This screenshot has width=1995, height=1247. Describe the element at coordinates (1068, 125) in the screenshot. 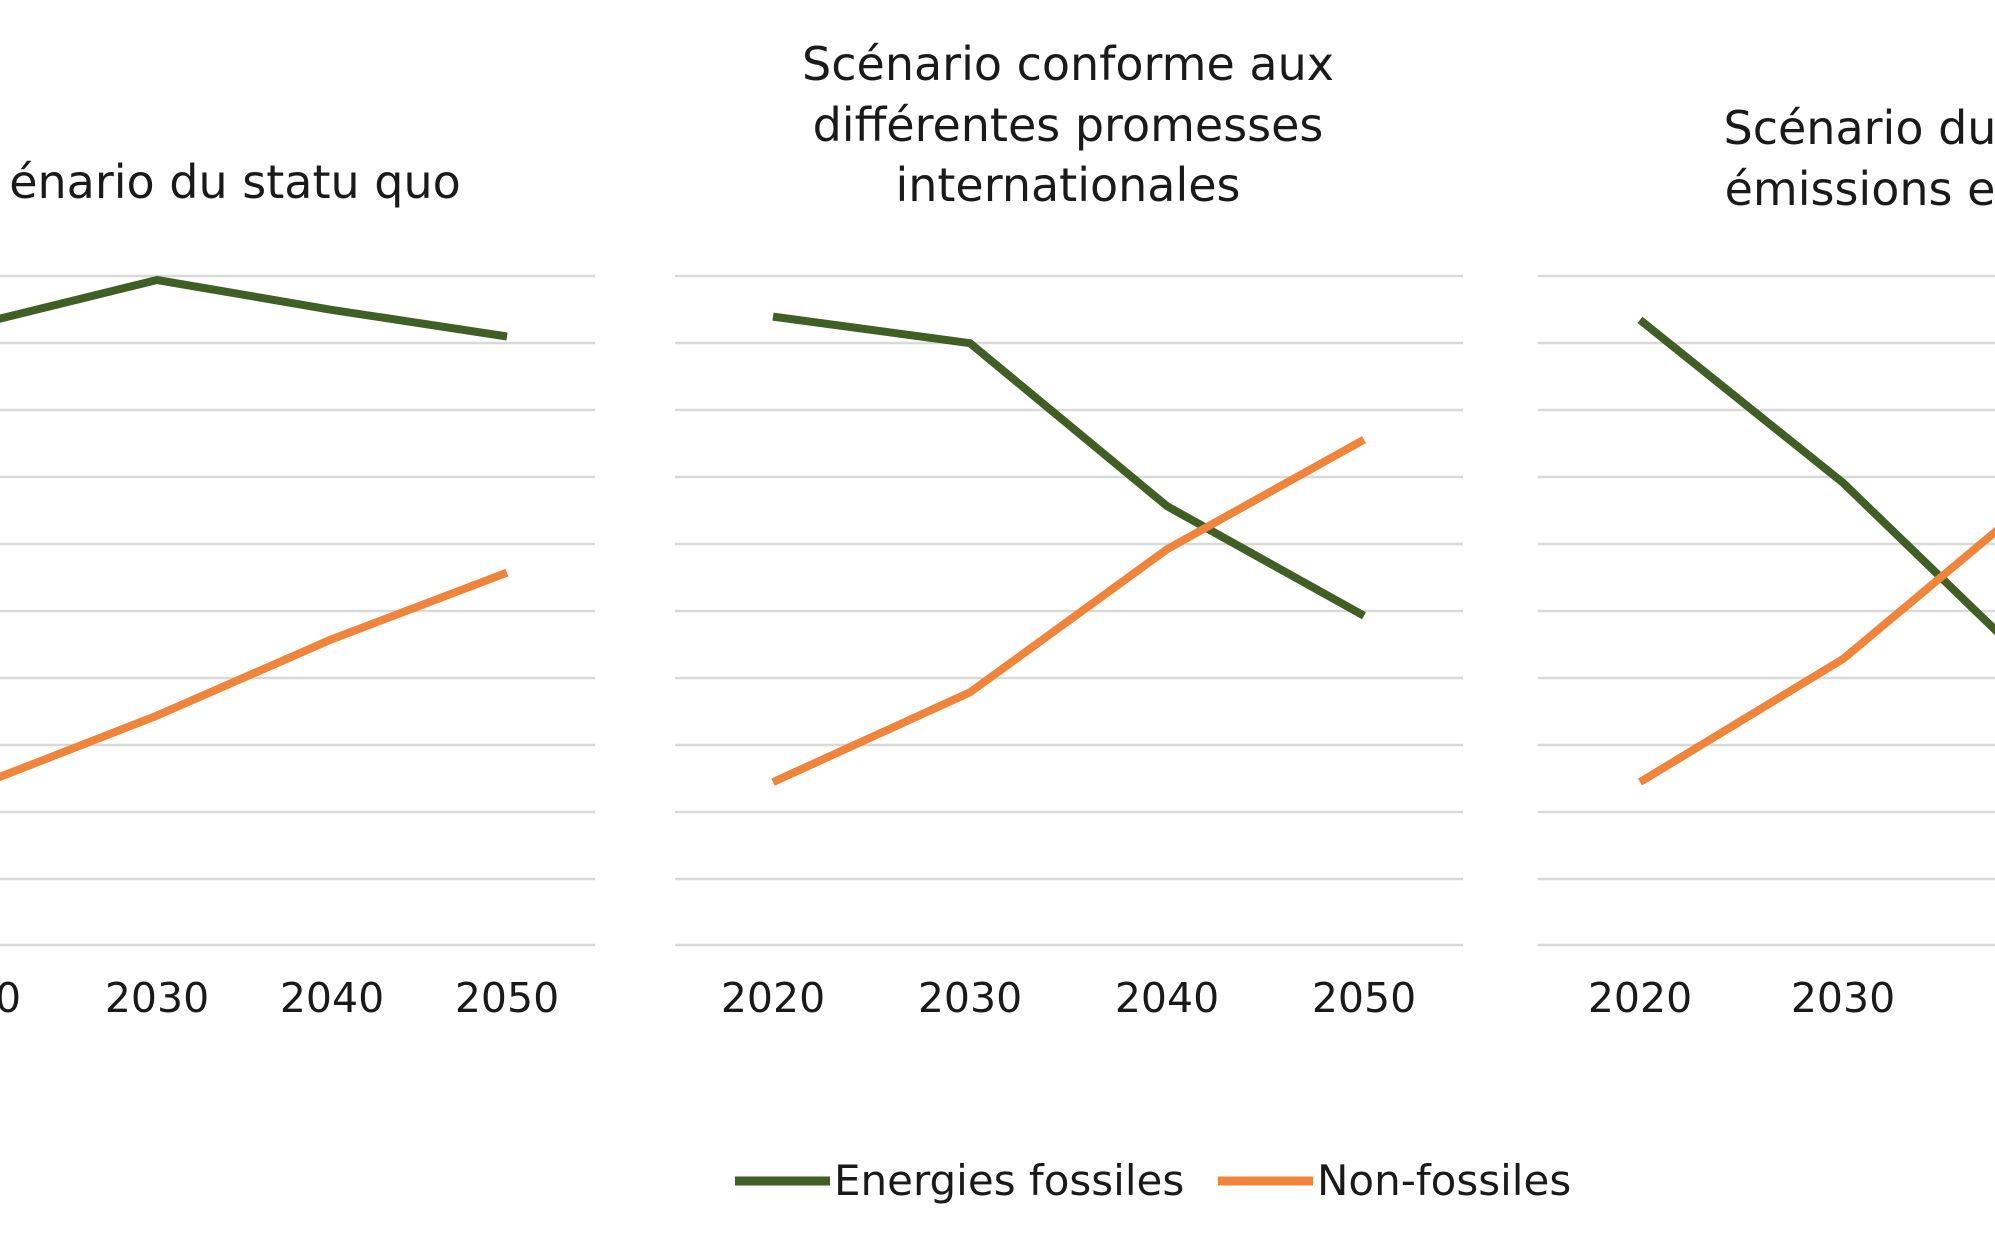

I see `chart-title-line-2: différentes promesses` at that location.